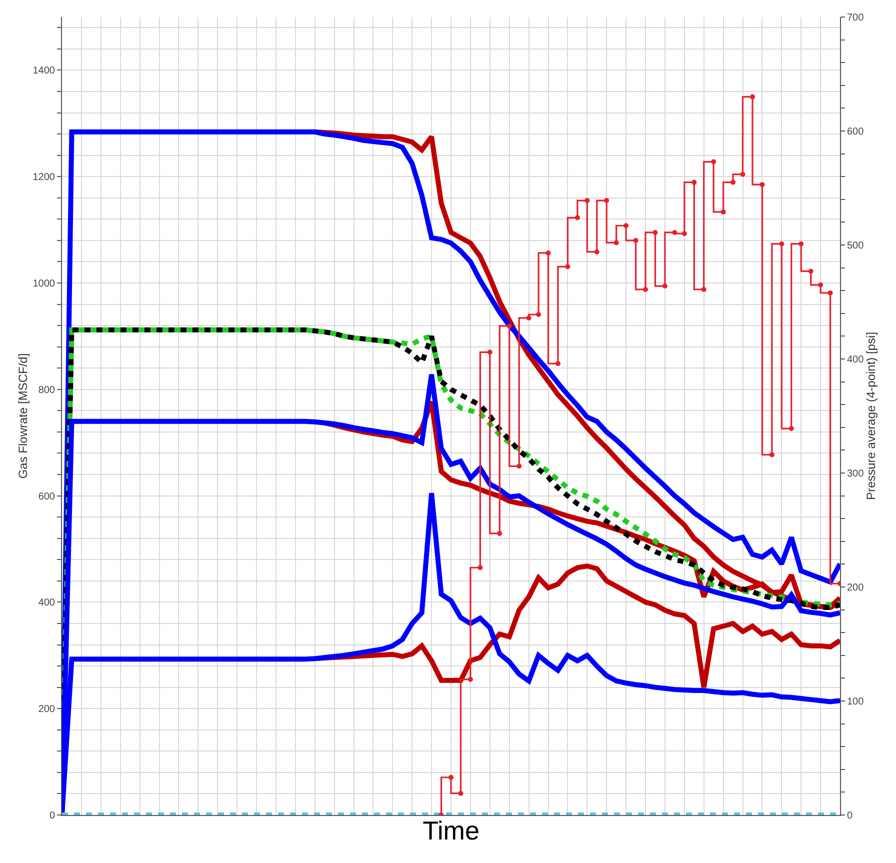  What do you see at coordinates (44, 71) in the screenshot?
I see `y-tick-label: 1400` at bounding box center [44, 71].